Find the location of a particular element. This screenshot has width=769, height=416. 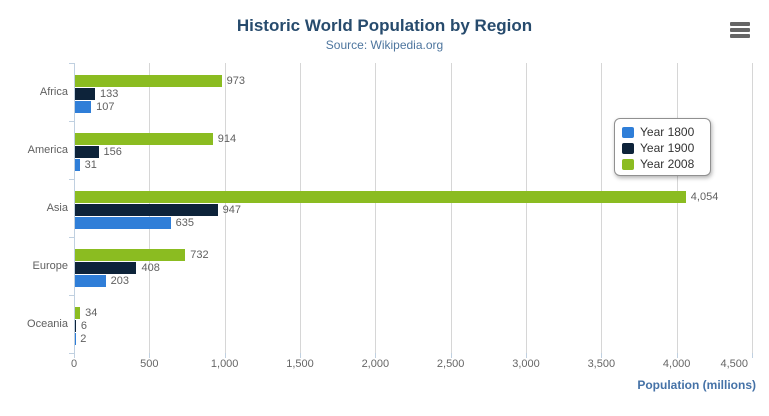

x-tick-label: 3,000 is located at coordinates (526, 364).